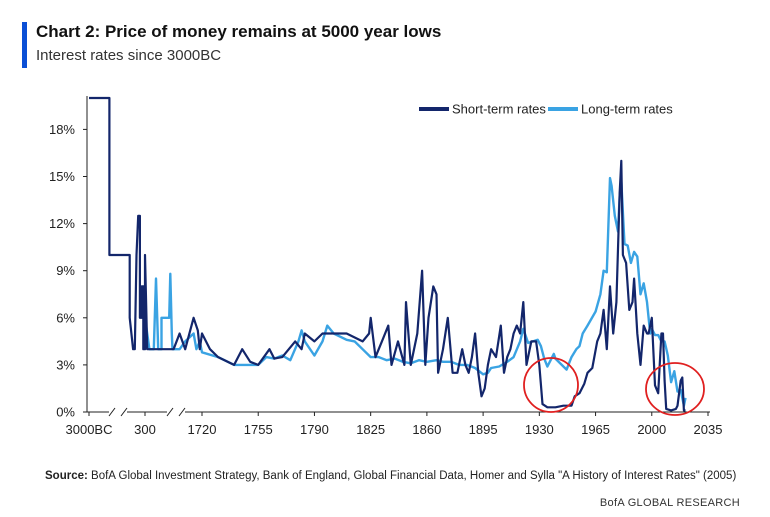  I want to click on x-tick-label: 1755, so click(258, 429).